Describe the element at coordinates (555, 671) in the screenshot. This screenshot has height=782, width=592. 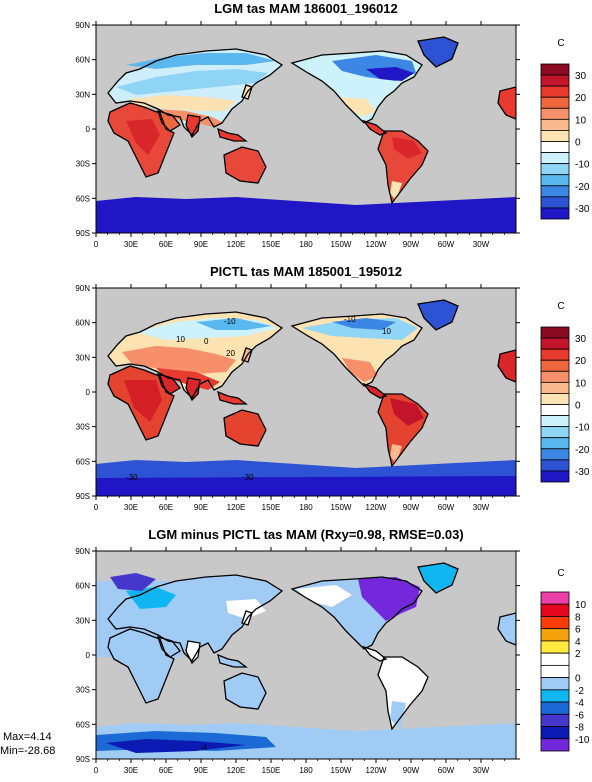
I see `colorbar-boxes` at that location.